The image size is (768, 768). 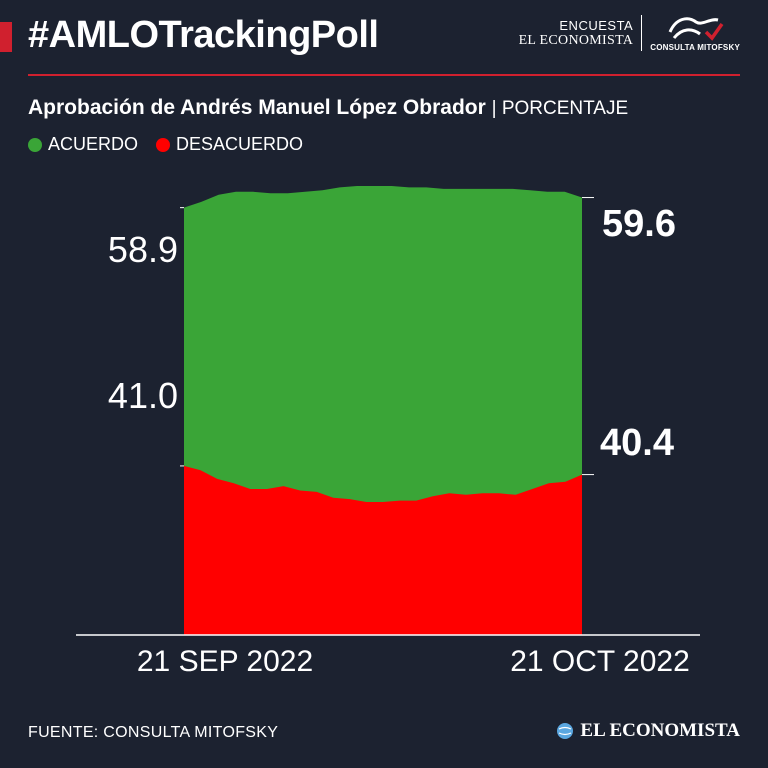 What do you see at coordinates (639, 224) in the screenshot?
I see `end-label-acuerdo: 59.6` at bounding box center [639, 224].